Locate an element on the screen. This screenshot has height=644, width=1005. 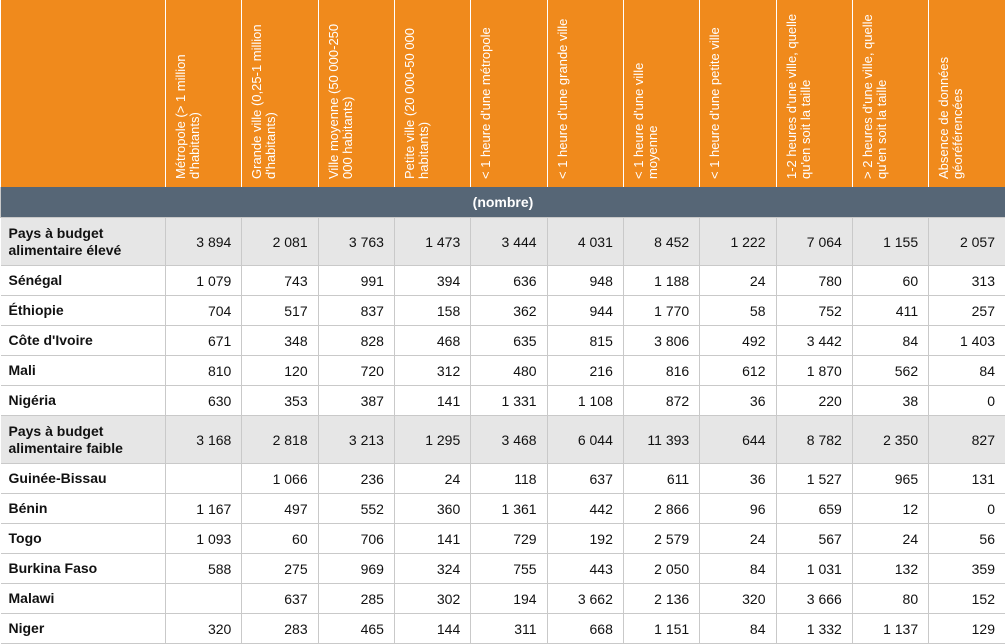
value-cell: 7 064 is located at coordinates (814, 241).